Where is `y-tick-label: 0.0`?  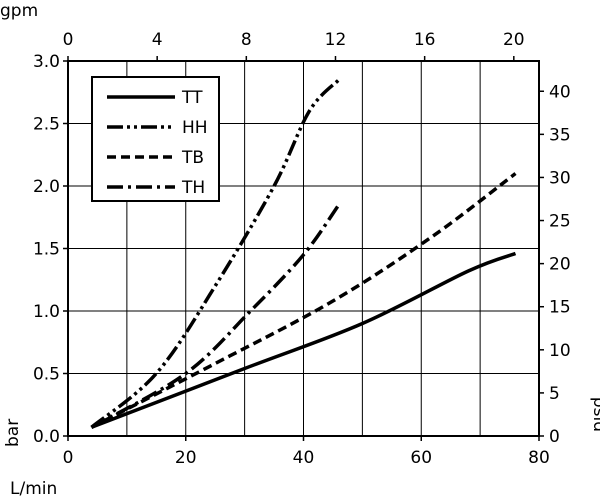 y-tick-label: 0.0 is located at coordinates (46, 437).